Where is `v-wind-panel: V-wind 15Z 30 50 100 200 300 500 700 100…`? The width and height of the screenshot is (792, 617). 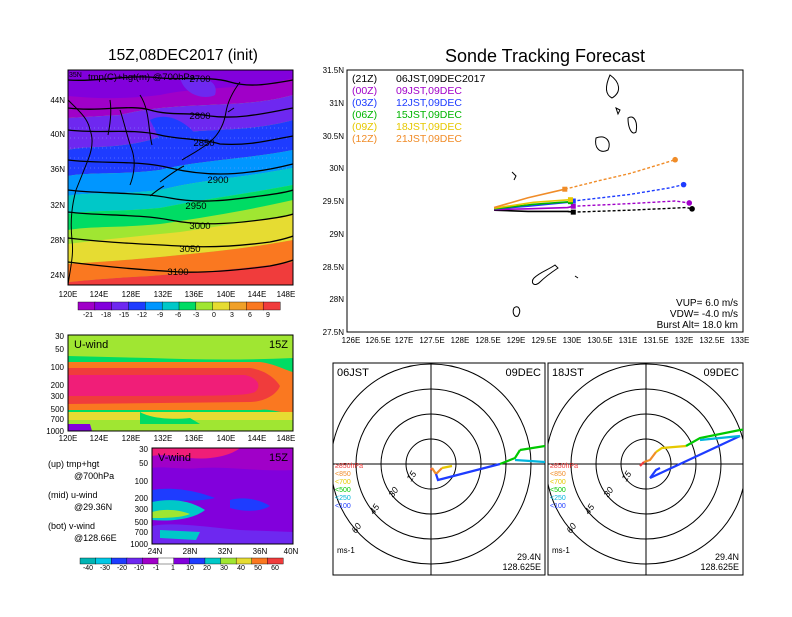 v-wind-panel: V-wind 15Z 30 50 100 200 300 500 700 100… is located at coordinates (214, 500).